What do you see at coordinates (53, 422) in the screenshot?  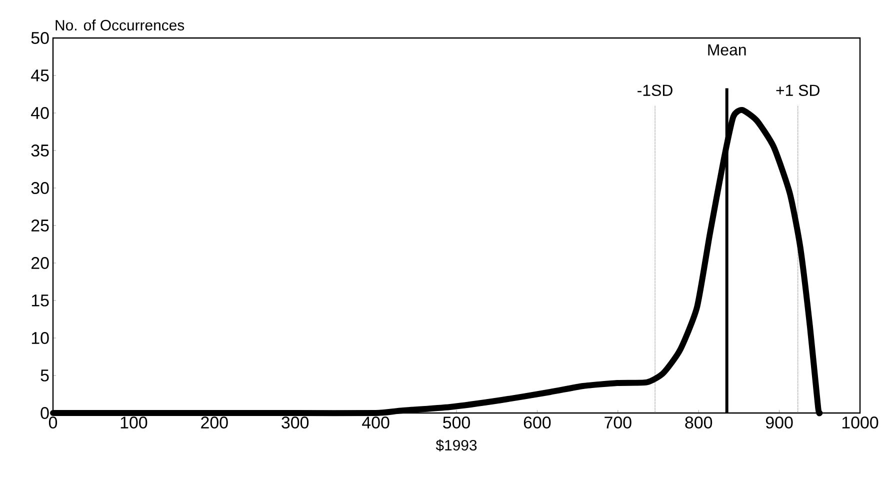 I see `x-tick-label: 0` at bounding box center [53, 422].